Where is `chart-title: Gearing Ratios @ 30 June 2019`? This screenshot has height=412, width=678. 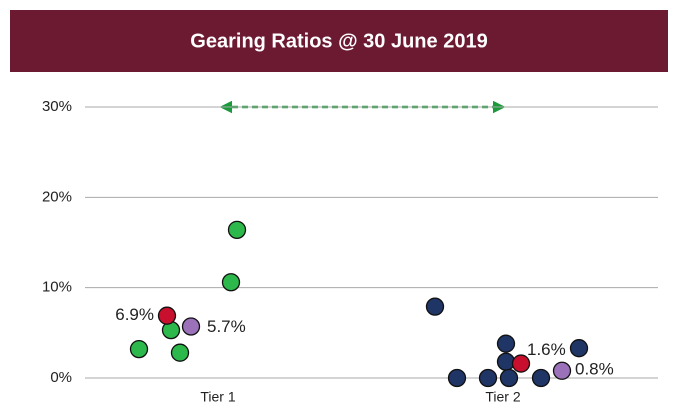
chart-title: Gearing Ratios @ 30 June 2019 is located at coordinates (338, 41).